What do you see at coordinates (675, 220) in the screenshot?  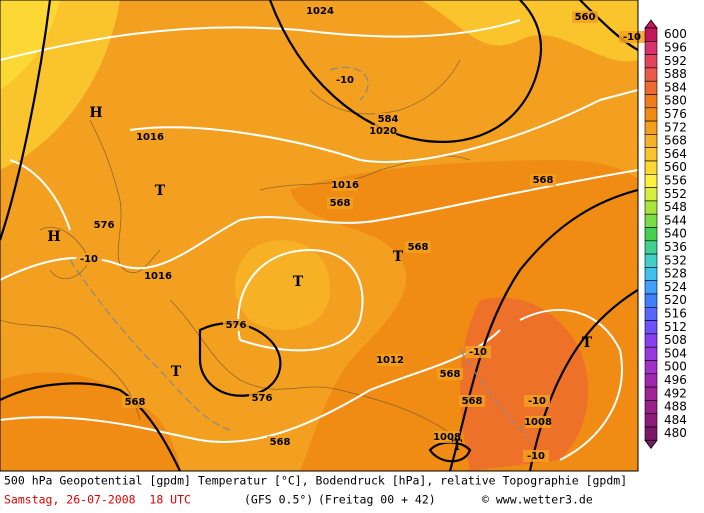 I see `legend-label: 544` at bounding box center [675, 220].